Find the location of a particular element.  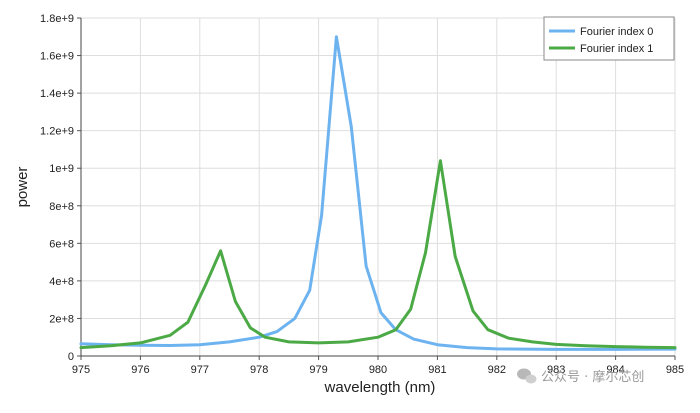

legend-label-fourier-index-0: Fourier index 0 is located at coordinates (616, 32).